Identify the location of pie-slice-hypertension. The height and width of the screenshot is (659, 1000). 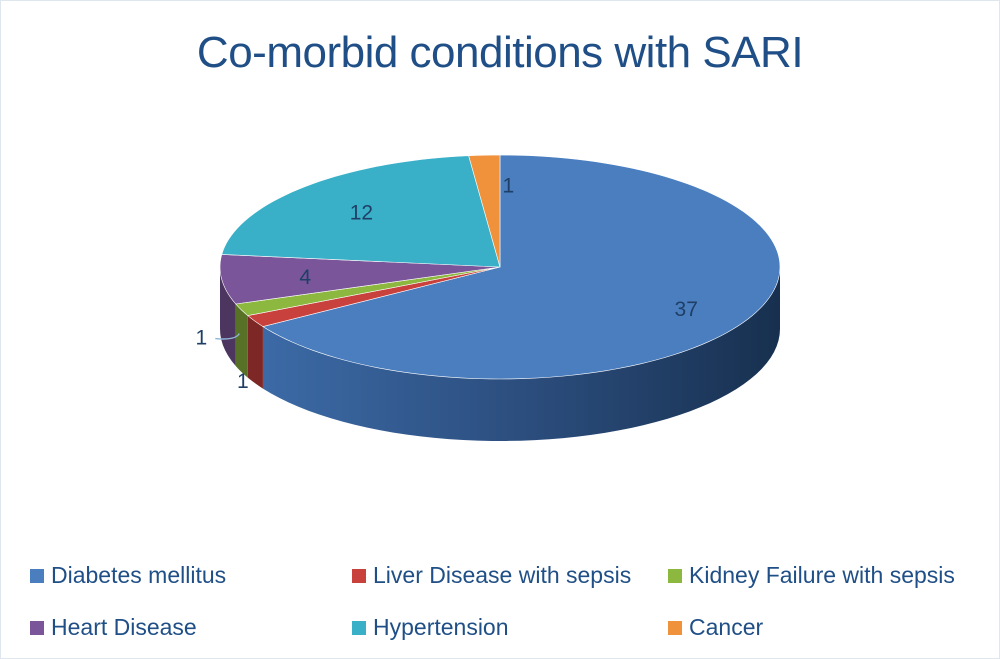
(361, 211).